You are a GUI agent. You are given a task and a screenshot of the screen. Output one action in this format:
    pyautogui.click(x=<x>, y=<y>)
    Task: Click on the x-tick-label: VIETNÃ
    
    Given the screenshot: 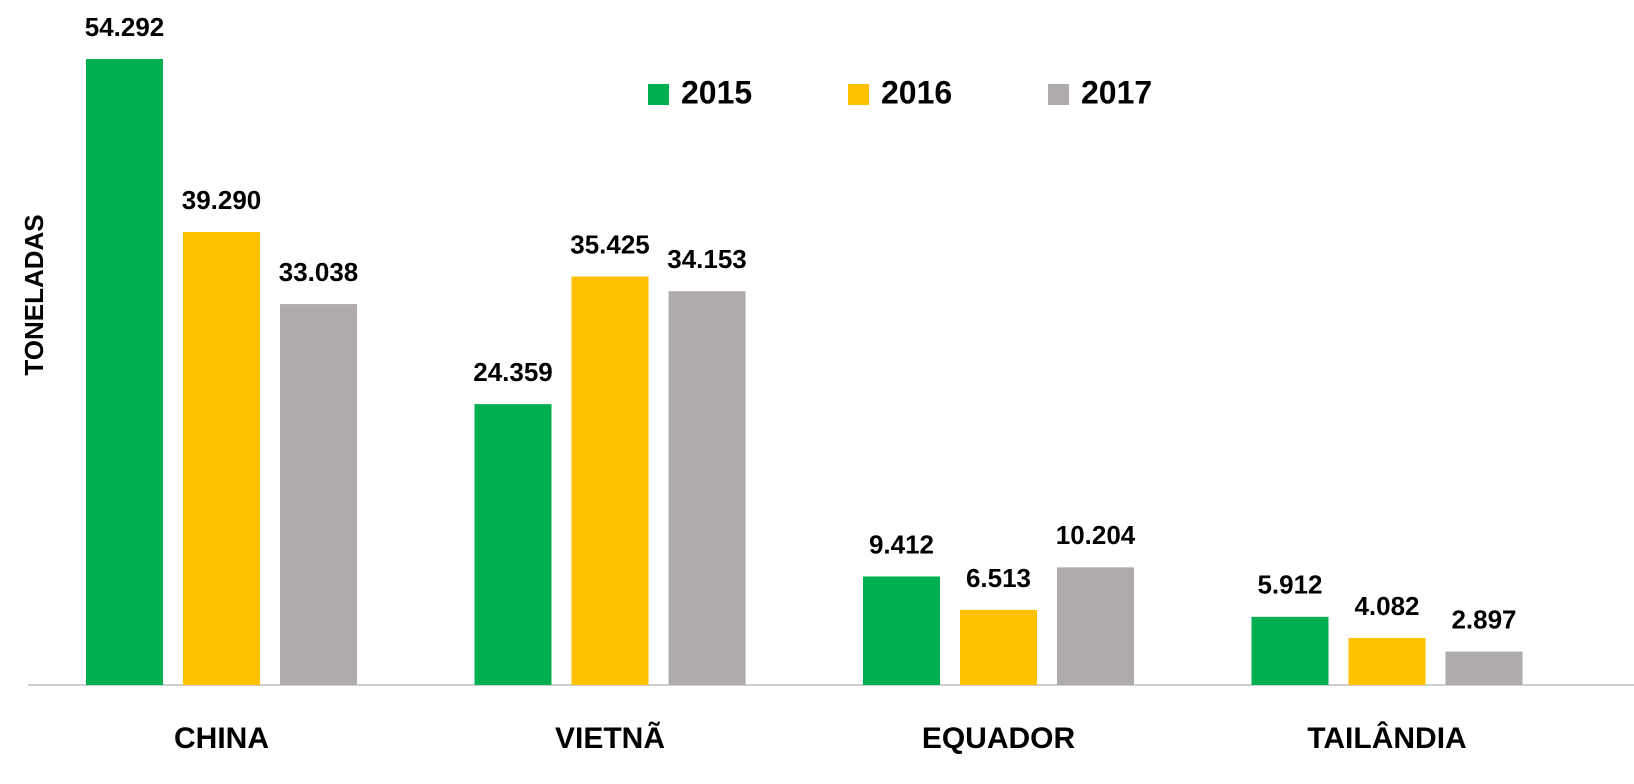 What is the action you would take?
    pyautogui.click(x=610, y=738)
    